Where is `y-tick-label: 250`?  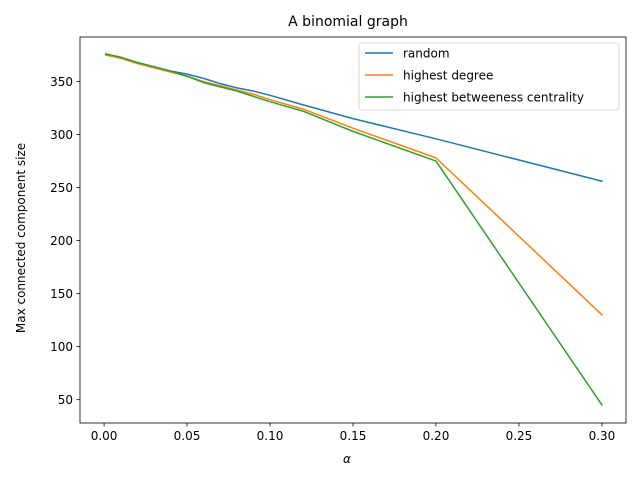 y-tick-label: 250 is located at coordinates (61, 188).